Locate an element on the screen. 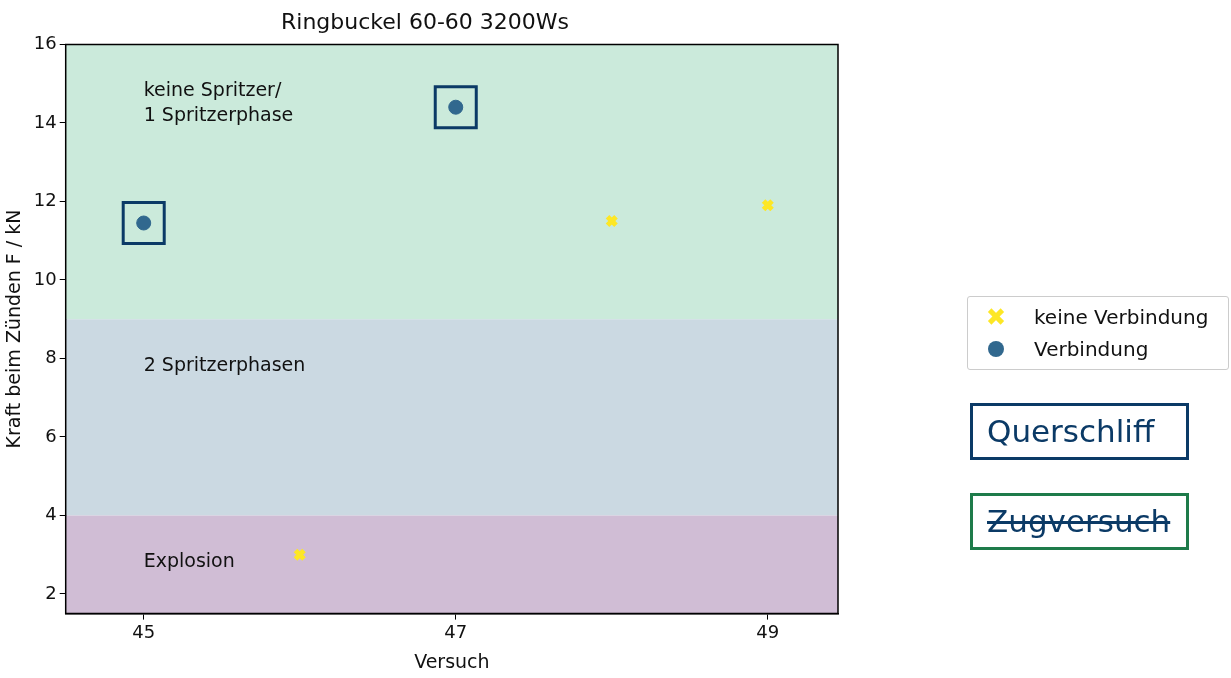  y-tick-label: 14 is located at coordinates (45, 121).